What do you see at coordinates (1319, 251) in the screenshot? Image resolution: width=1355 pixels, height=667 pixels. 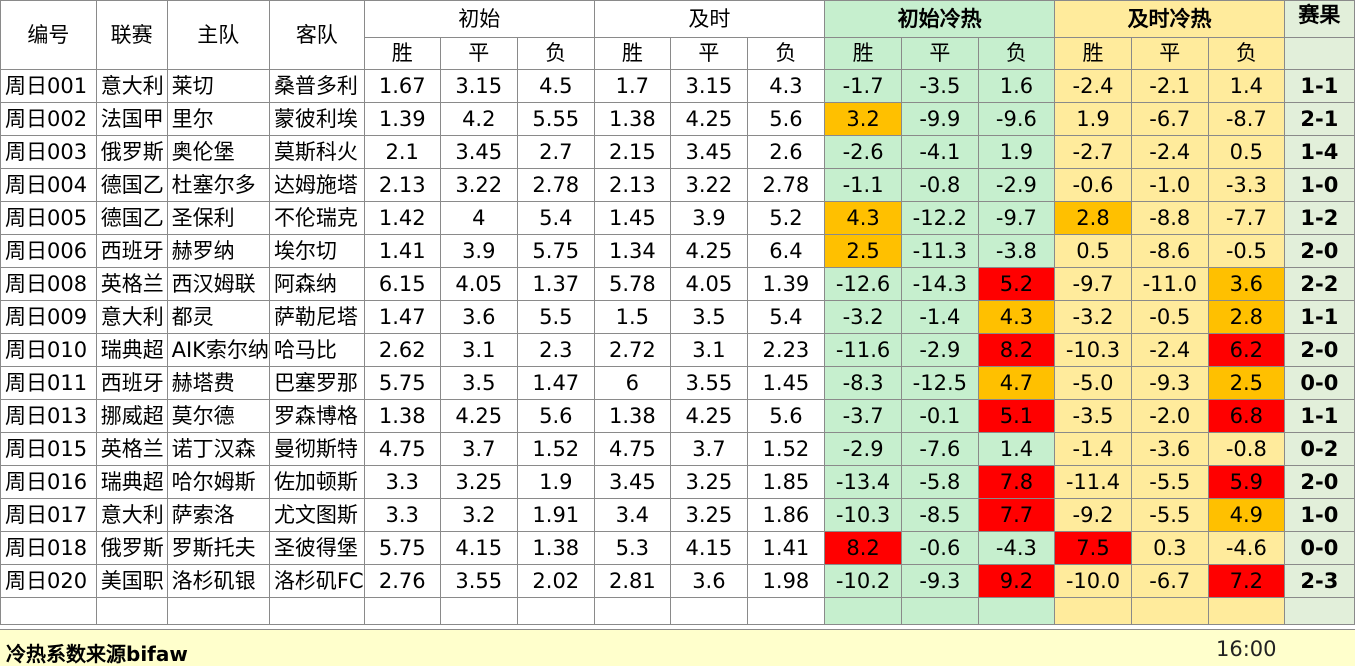 I see `cell-result: 2-0` at bounding box center [1319, 251].